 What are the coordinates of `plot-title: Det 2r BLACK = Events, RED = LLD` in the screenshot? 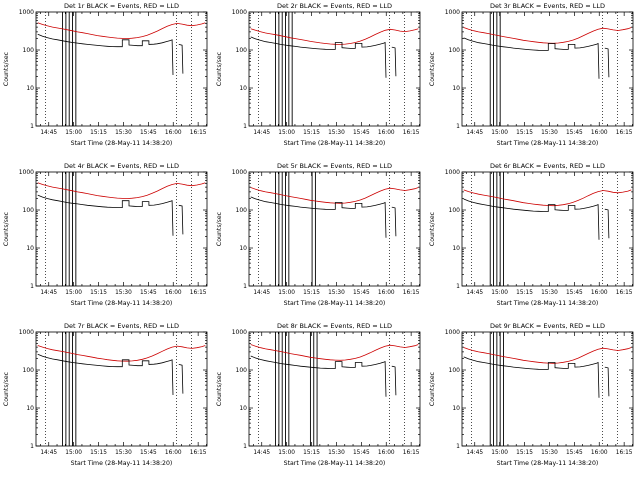 It's located at (334, 6).